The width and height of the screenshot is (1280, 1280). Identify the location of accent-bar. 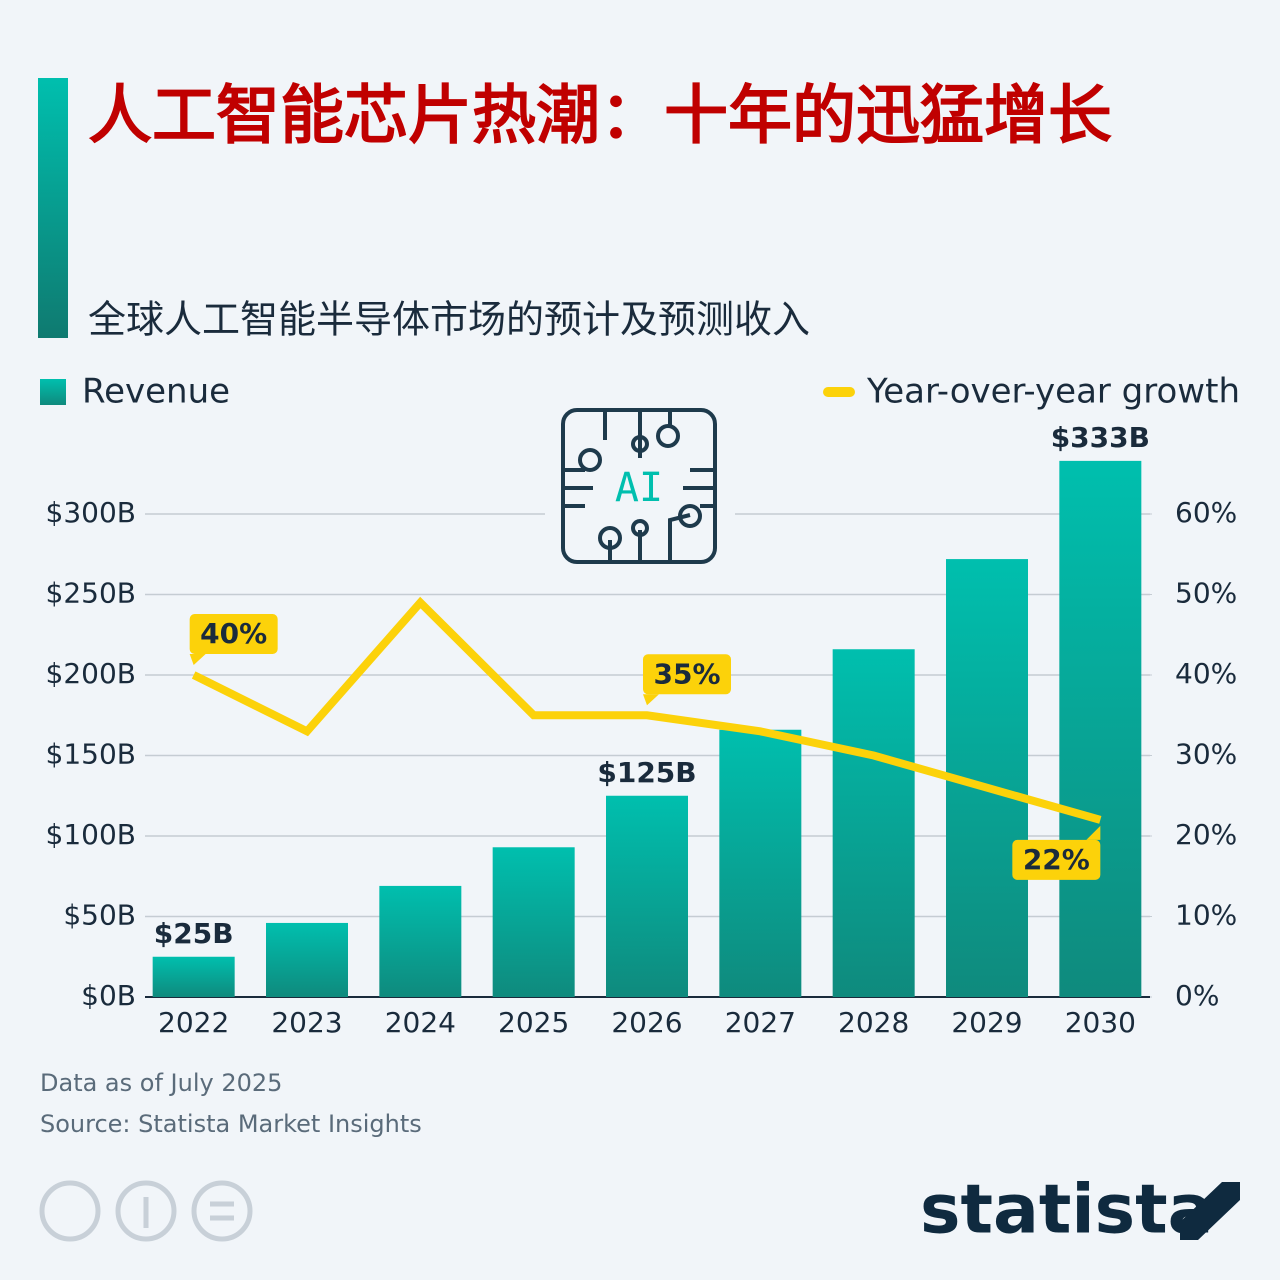
(53, 208).